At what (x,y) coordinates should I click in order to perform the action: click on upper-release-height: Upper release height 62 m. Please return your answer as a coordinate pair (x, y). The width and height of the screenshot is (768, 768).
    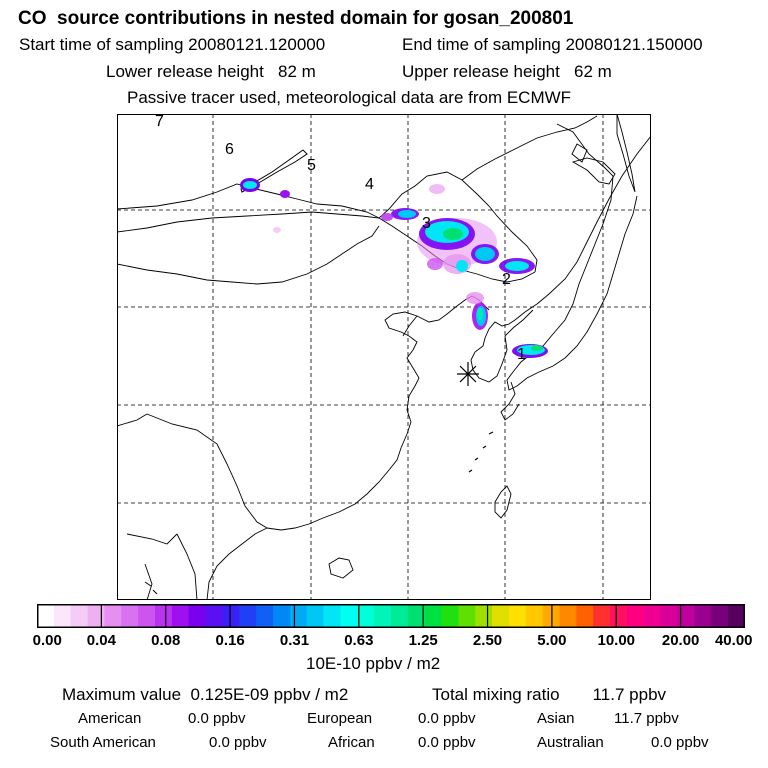
    Looking at the image, I should click on (507, 71).